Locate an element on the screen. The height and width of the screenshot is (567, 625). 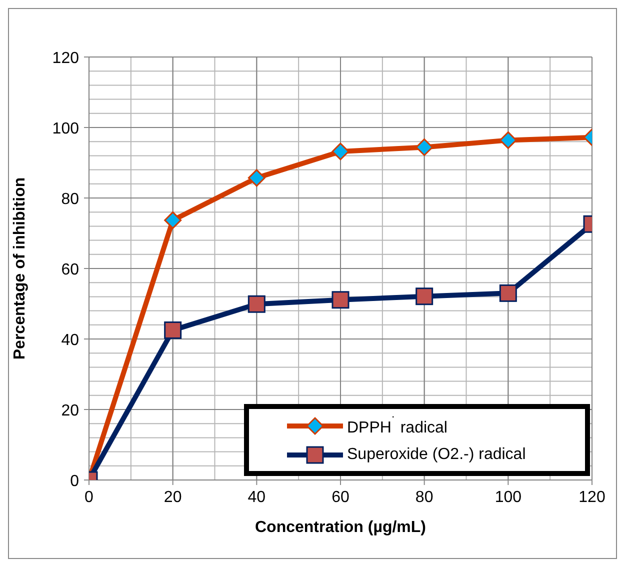
y-axis-title: Percentage of inhibition is located at coordinates (20, 268).